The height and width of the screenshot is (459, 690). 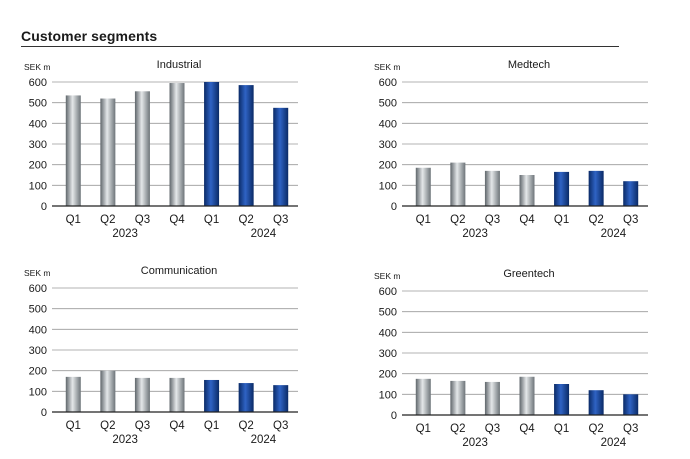 What do you see at coordinates (528, 274) in the screenshot?
I see `chart-title: Greentech` at bounding box center [528, 274].